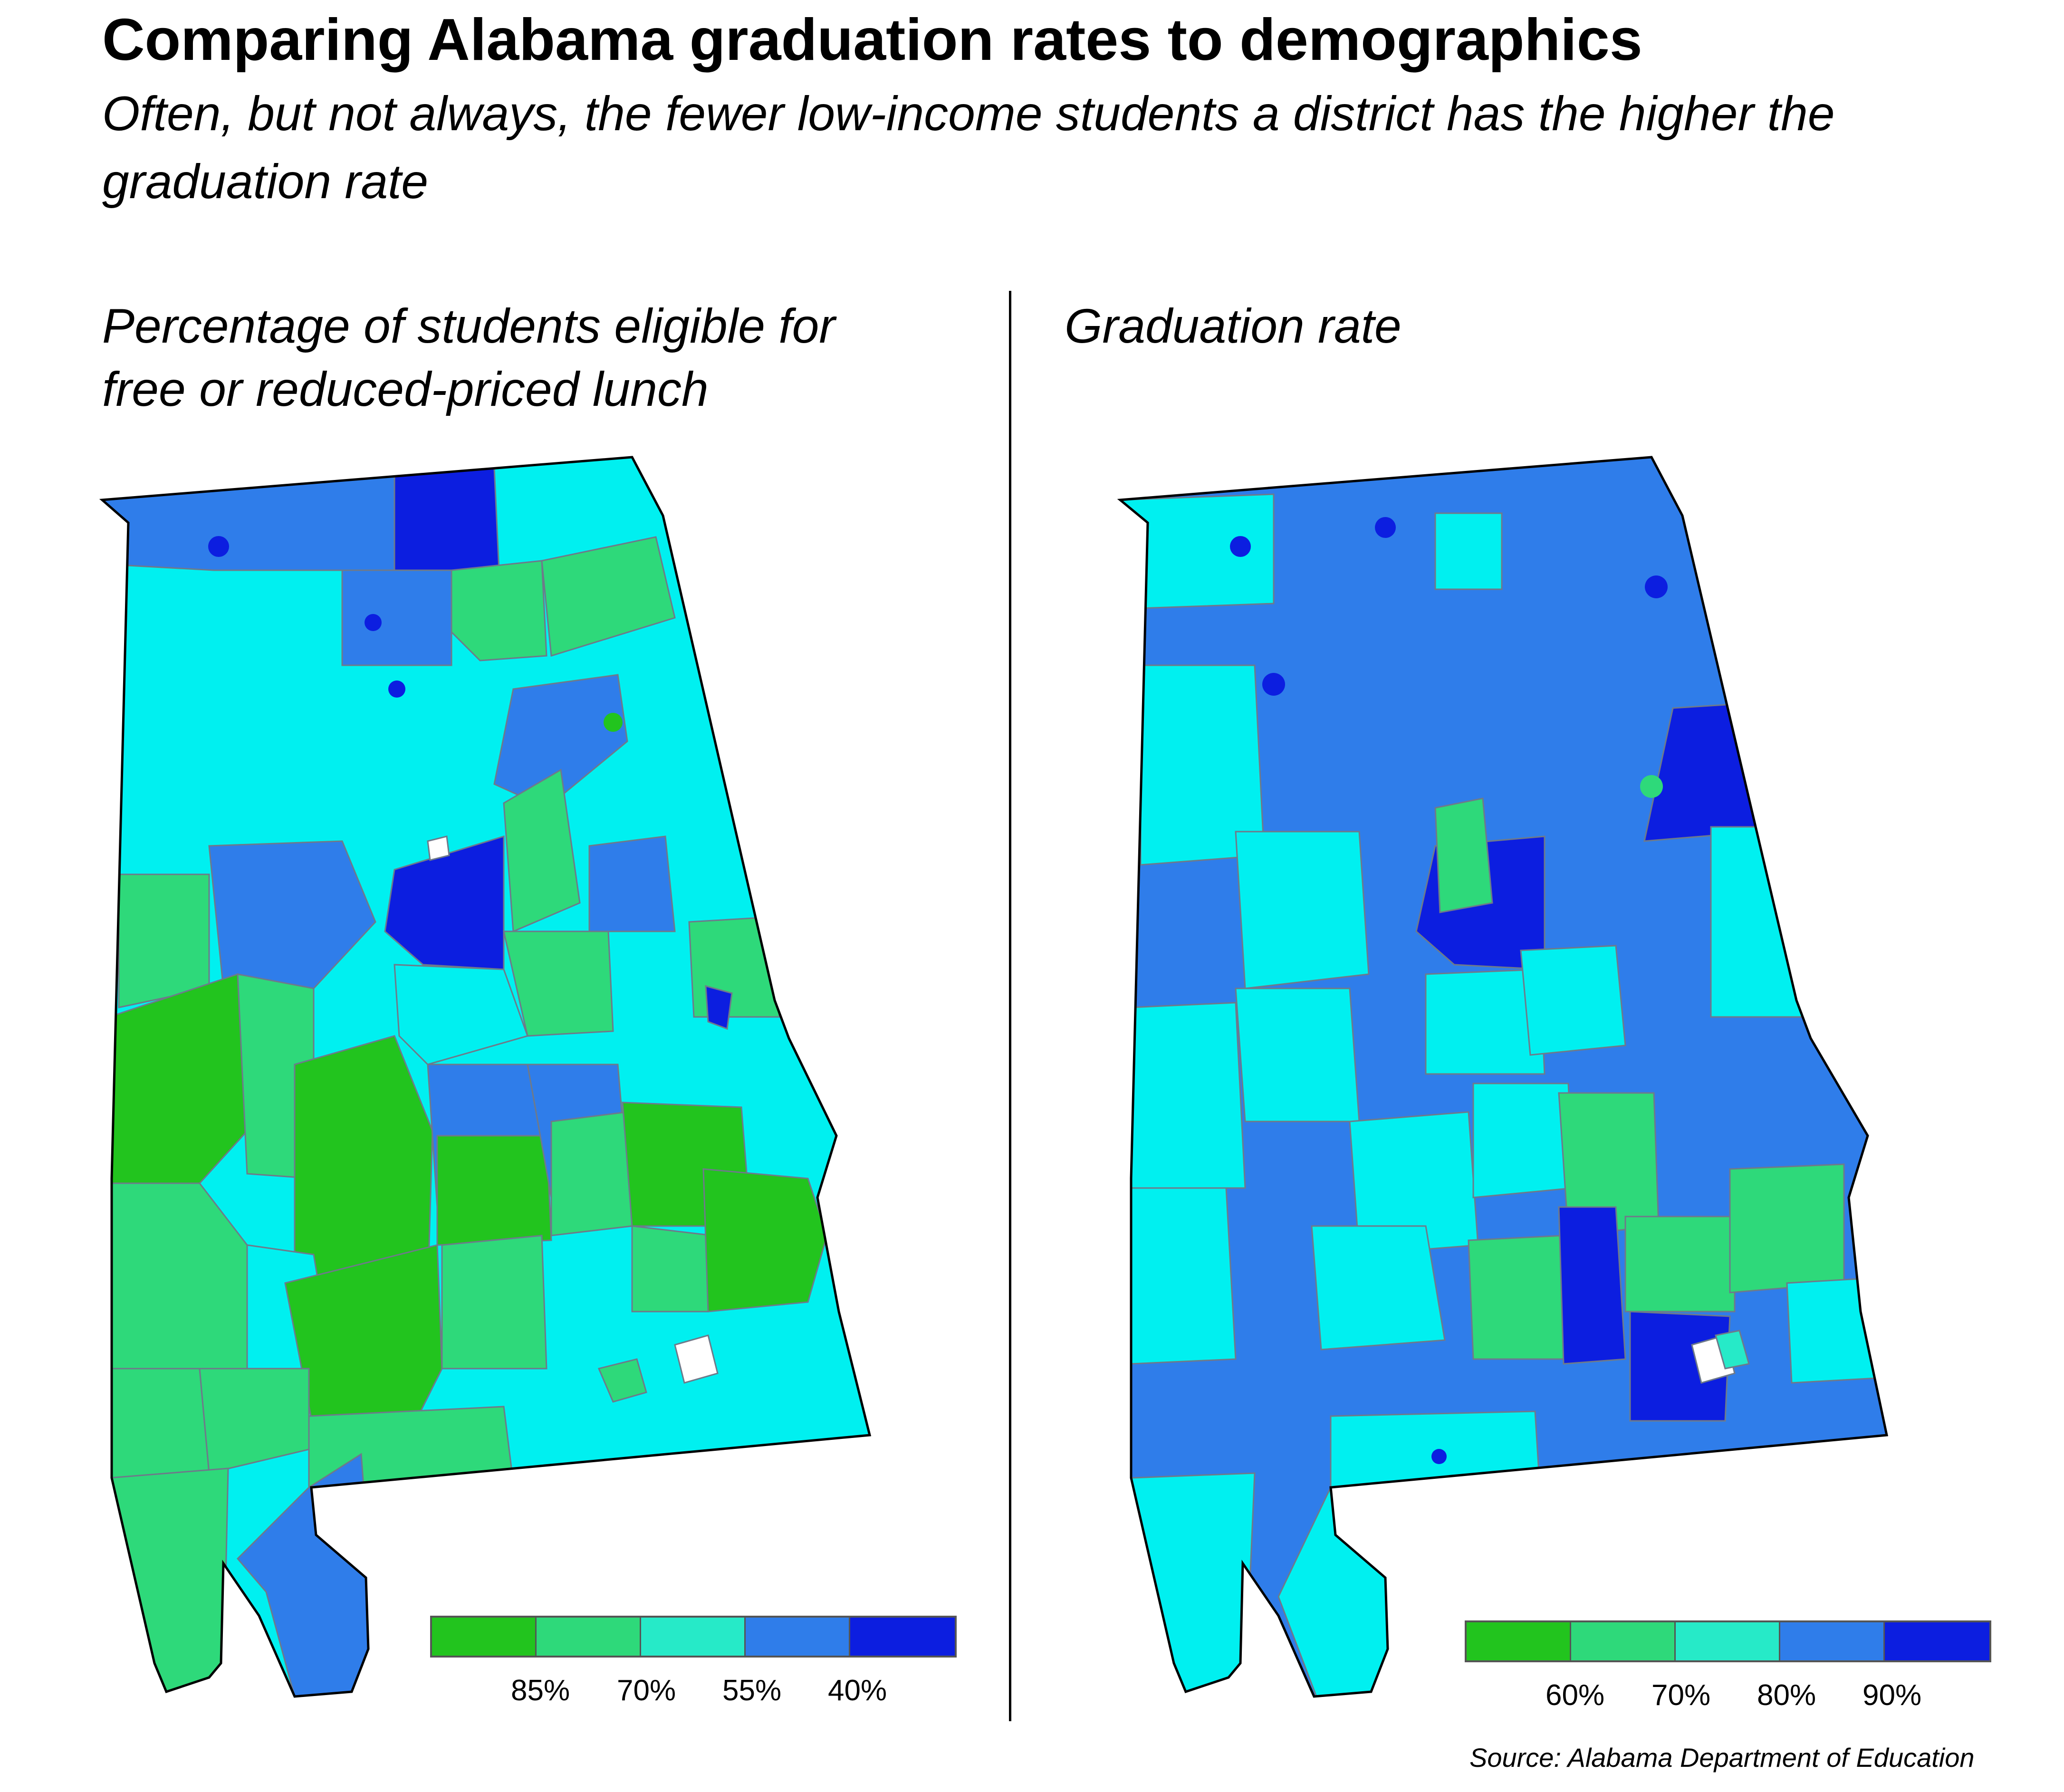 The width and height of the screenshot is (2064, 1792). Describe the element at coordinates (1193, 1582) in the screenshot. I see `right-county-mobile` at that location.